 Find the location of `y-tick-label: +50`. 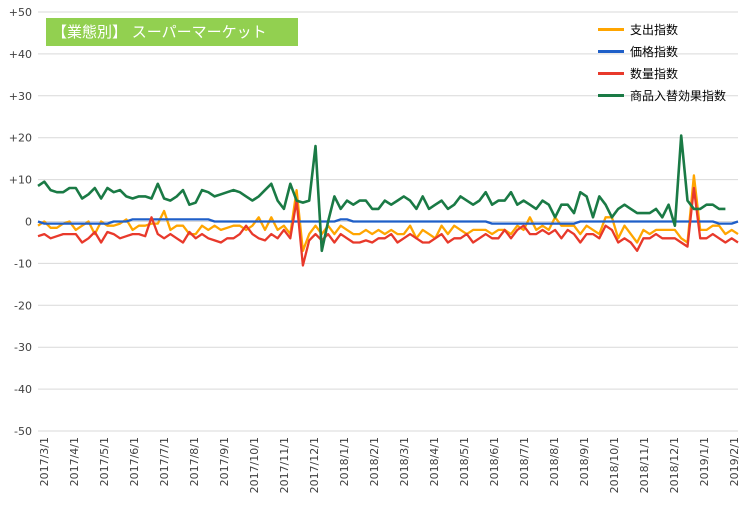

y-tick-label: +50 is located at coordinates (20, 12).